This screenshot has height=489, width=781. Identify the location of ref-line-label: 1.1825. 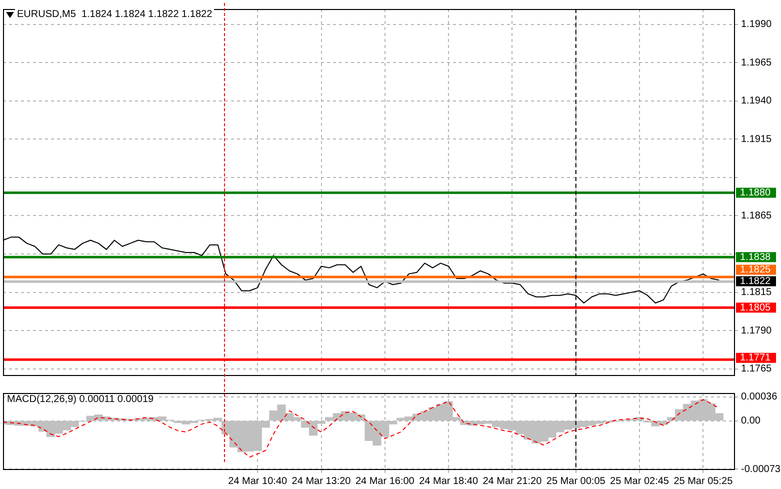
(756, 270).